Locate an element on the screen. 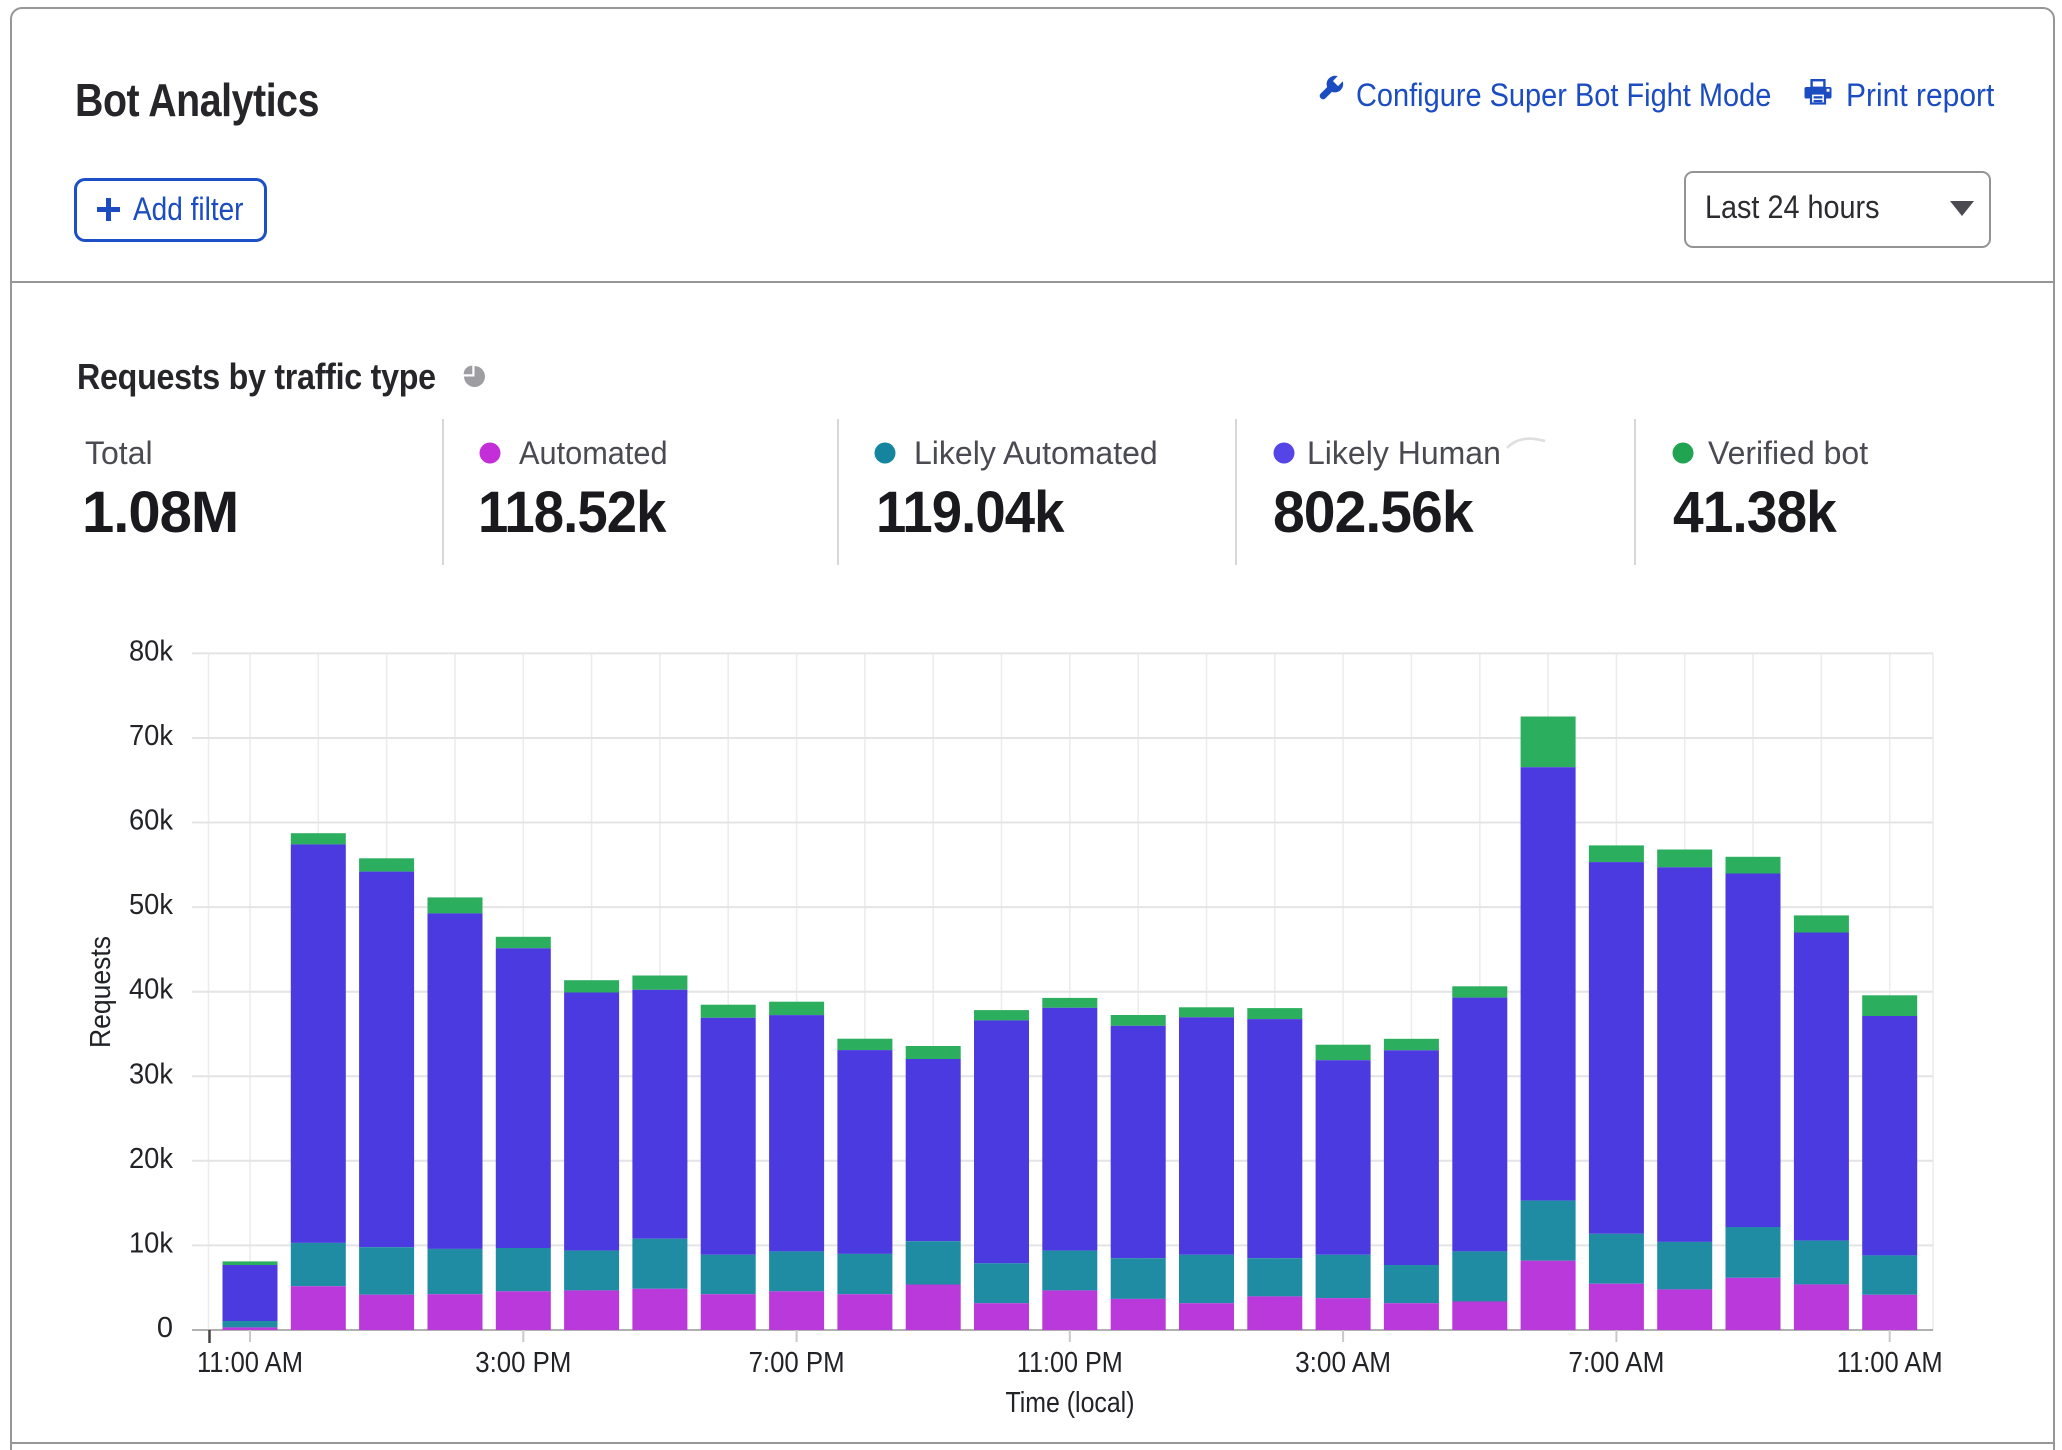 This screenshot has height=1450, width=2062. svg-text: 80k is located at coordinates (151, 651).